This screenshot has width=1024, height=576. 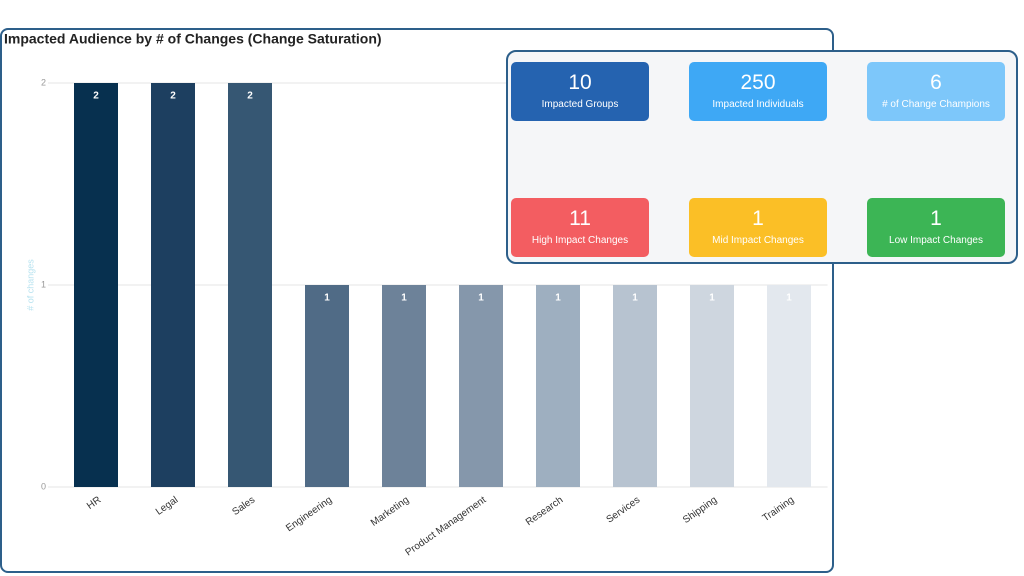 What do you see at coordinates (243, 506) in the screenshot?
I see `x-tick-label: Sales` at bounding box center [243, 506].